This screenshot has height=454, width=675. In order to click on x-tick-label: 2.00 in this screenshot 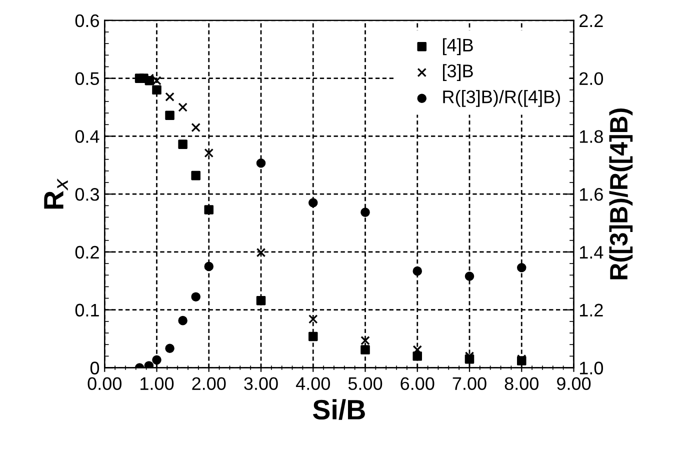, I will do `click(209, 383)`.